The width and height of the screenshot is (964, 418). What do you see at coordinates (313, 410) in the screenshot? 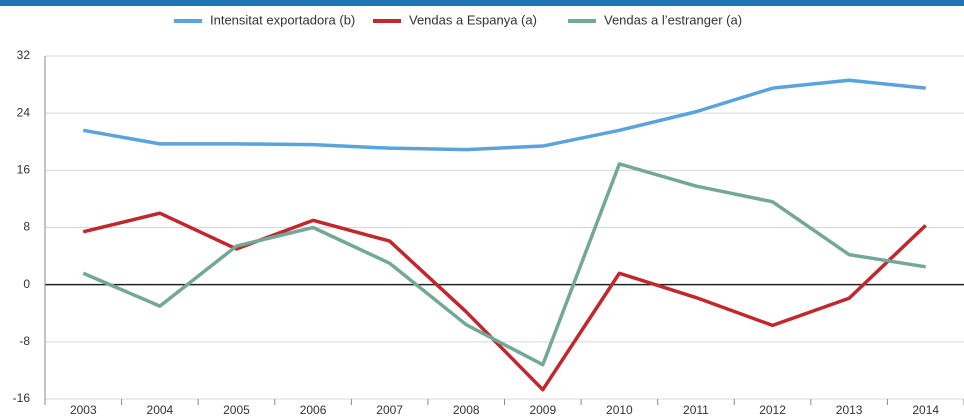
I see `x-tick-label: 2006` at bounding box center [313, 410].